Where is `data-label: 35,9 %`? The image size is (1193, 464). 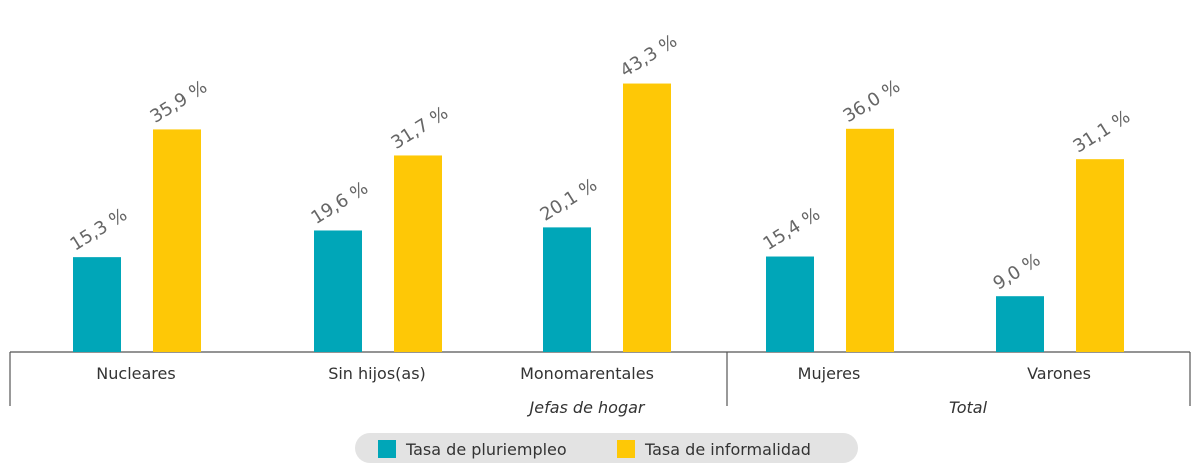 data-label: 35,9 % is located at coordinates (179, 102).